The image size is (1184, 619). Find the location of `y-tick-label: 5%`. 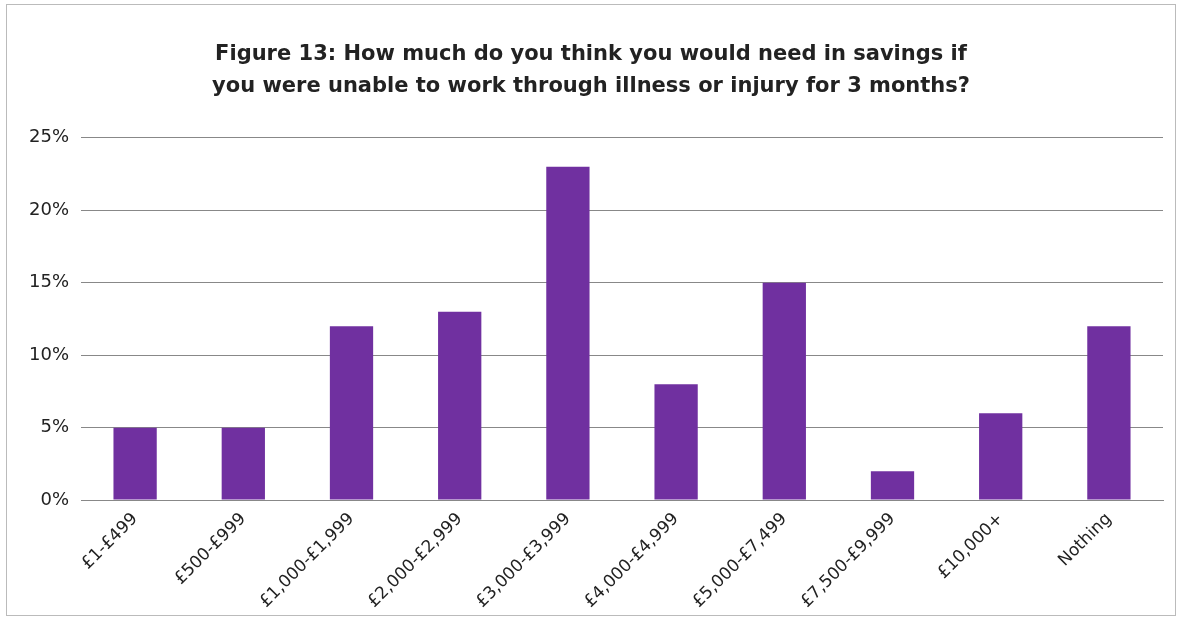

y-tick-label: 5% is located at coordinates (55, 426).